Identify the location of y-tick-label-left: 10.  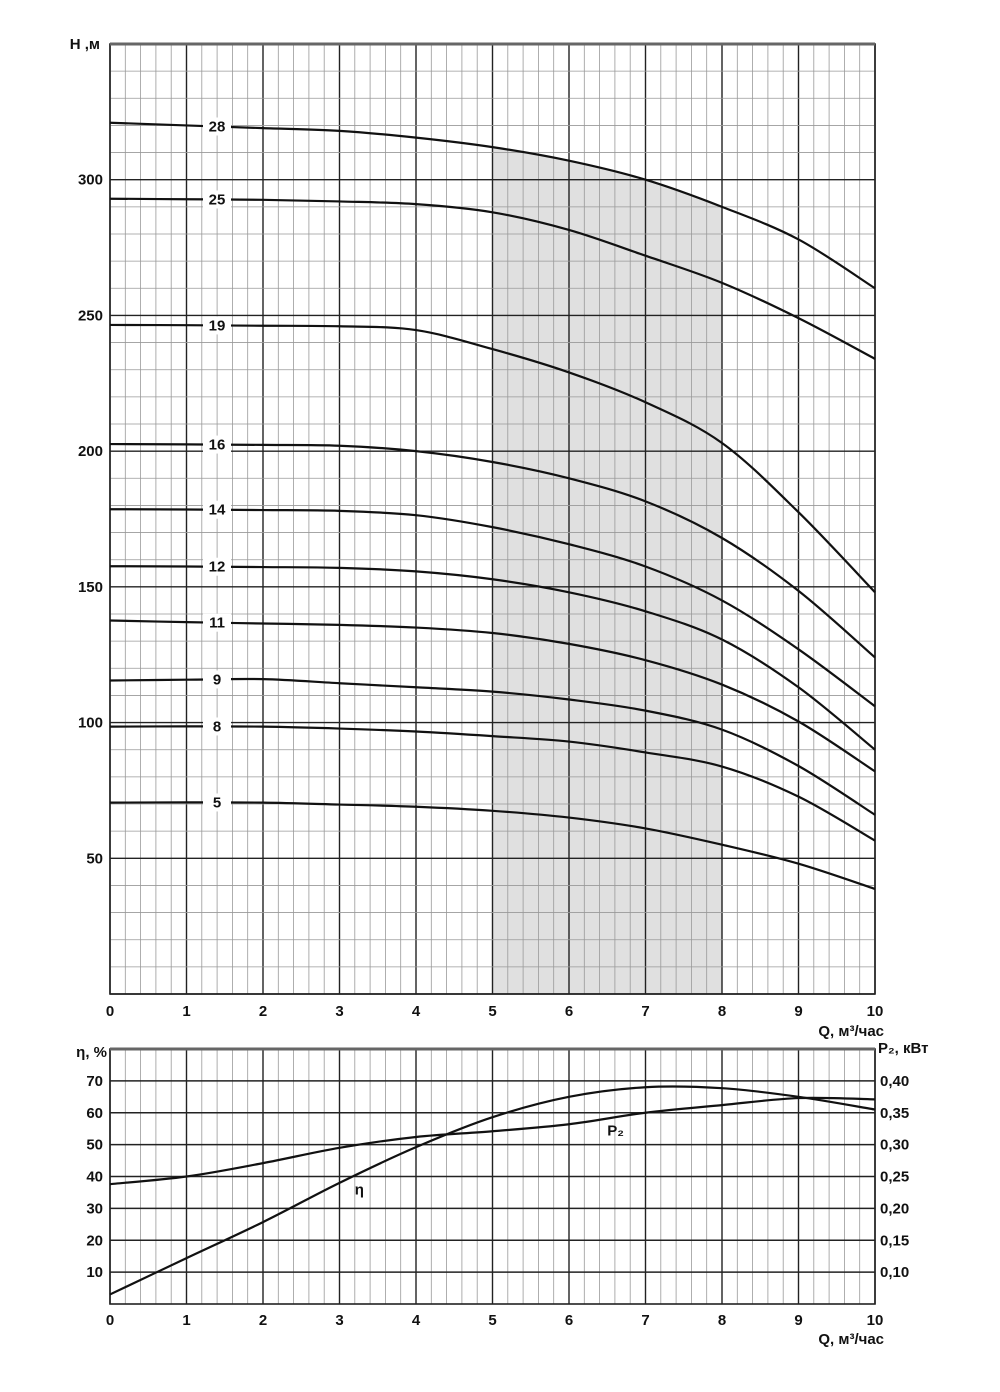
(94, 1272).